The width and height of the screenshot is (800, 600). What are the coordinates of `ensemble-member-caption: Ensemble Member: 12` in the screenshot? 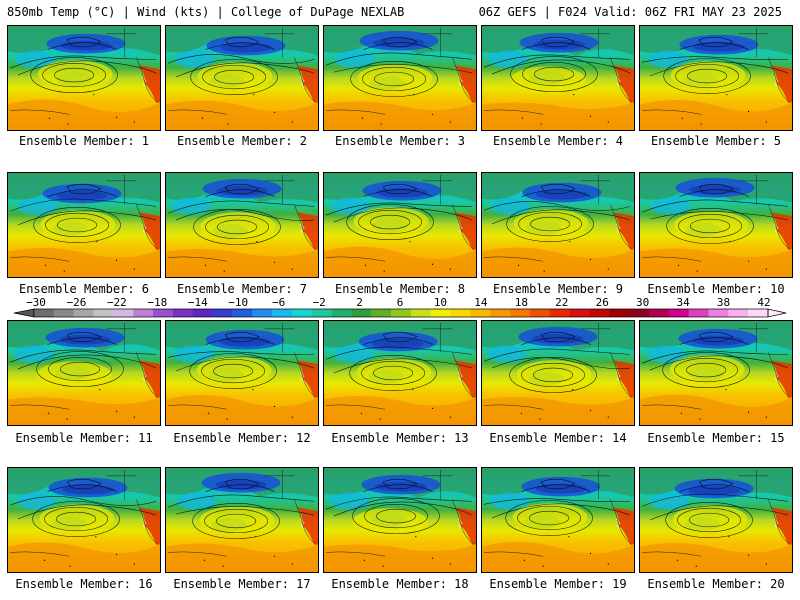 It's located at (242, 438).